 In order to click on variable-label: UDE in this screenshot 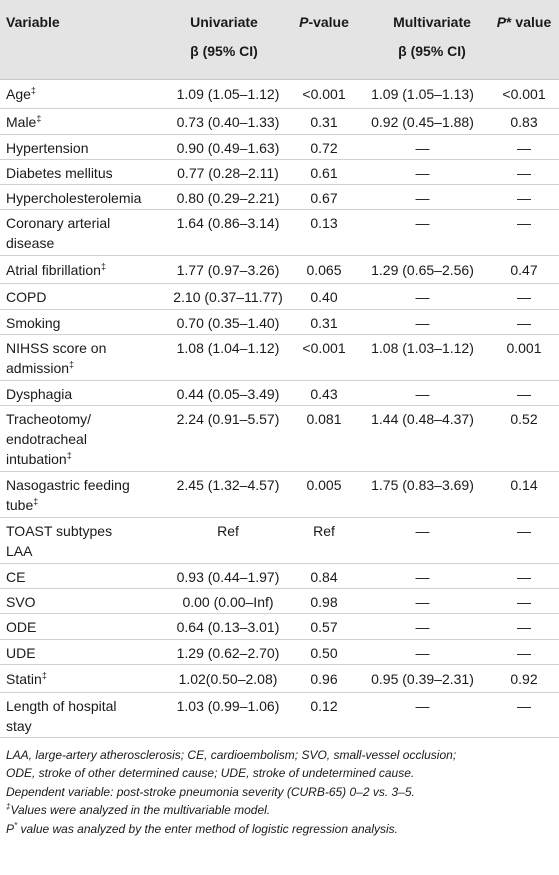, I will do `click(21, 652)`.